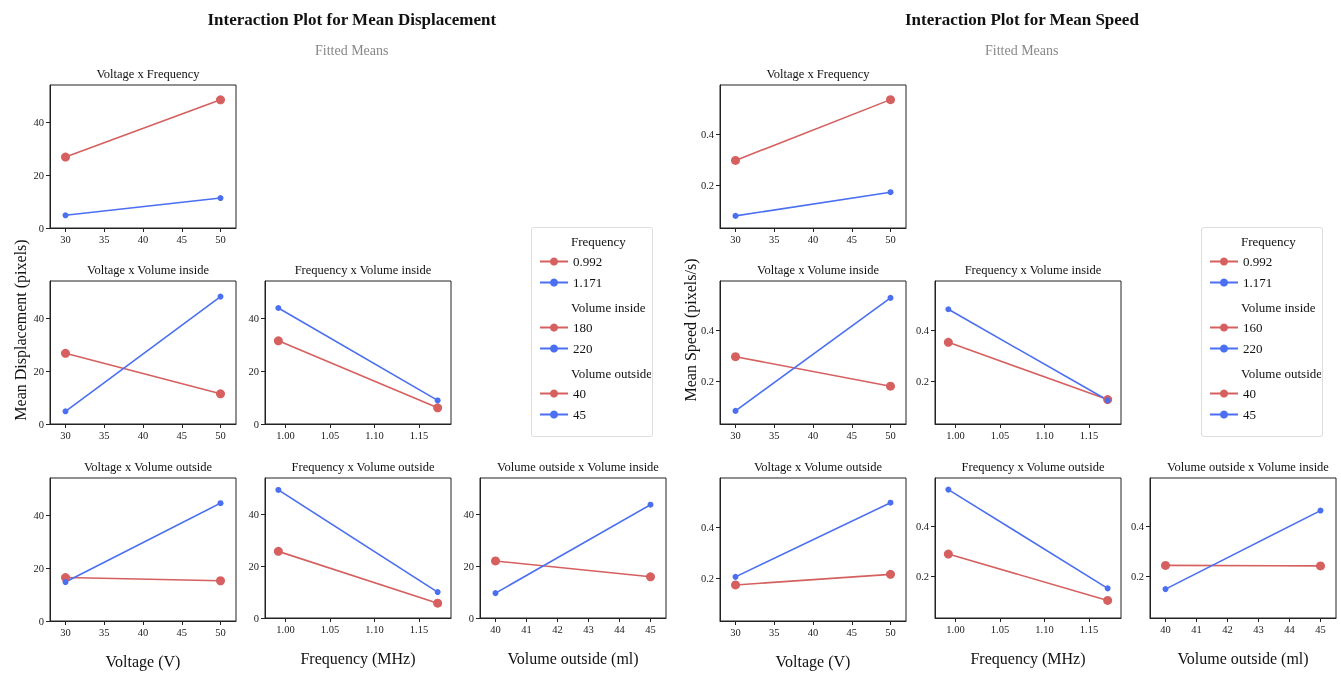 The image size is (1341, 681). Describe the element at coordinates (690, 330) in the screenshot. I see `y-axis-title: Mean Speed (pixels/s)` at that location.